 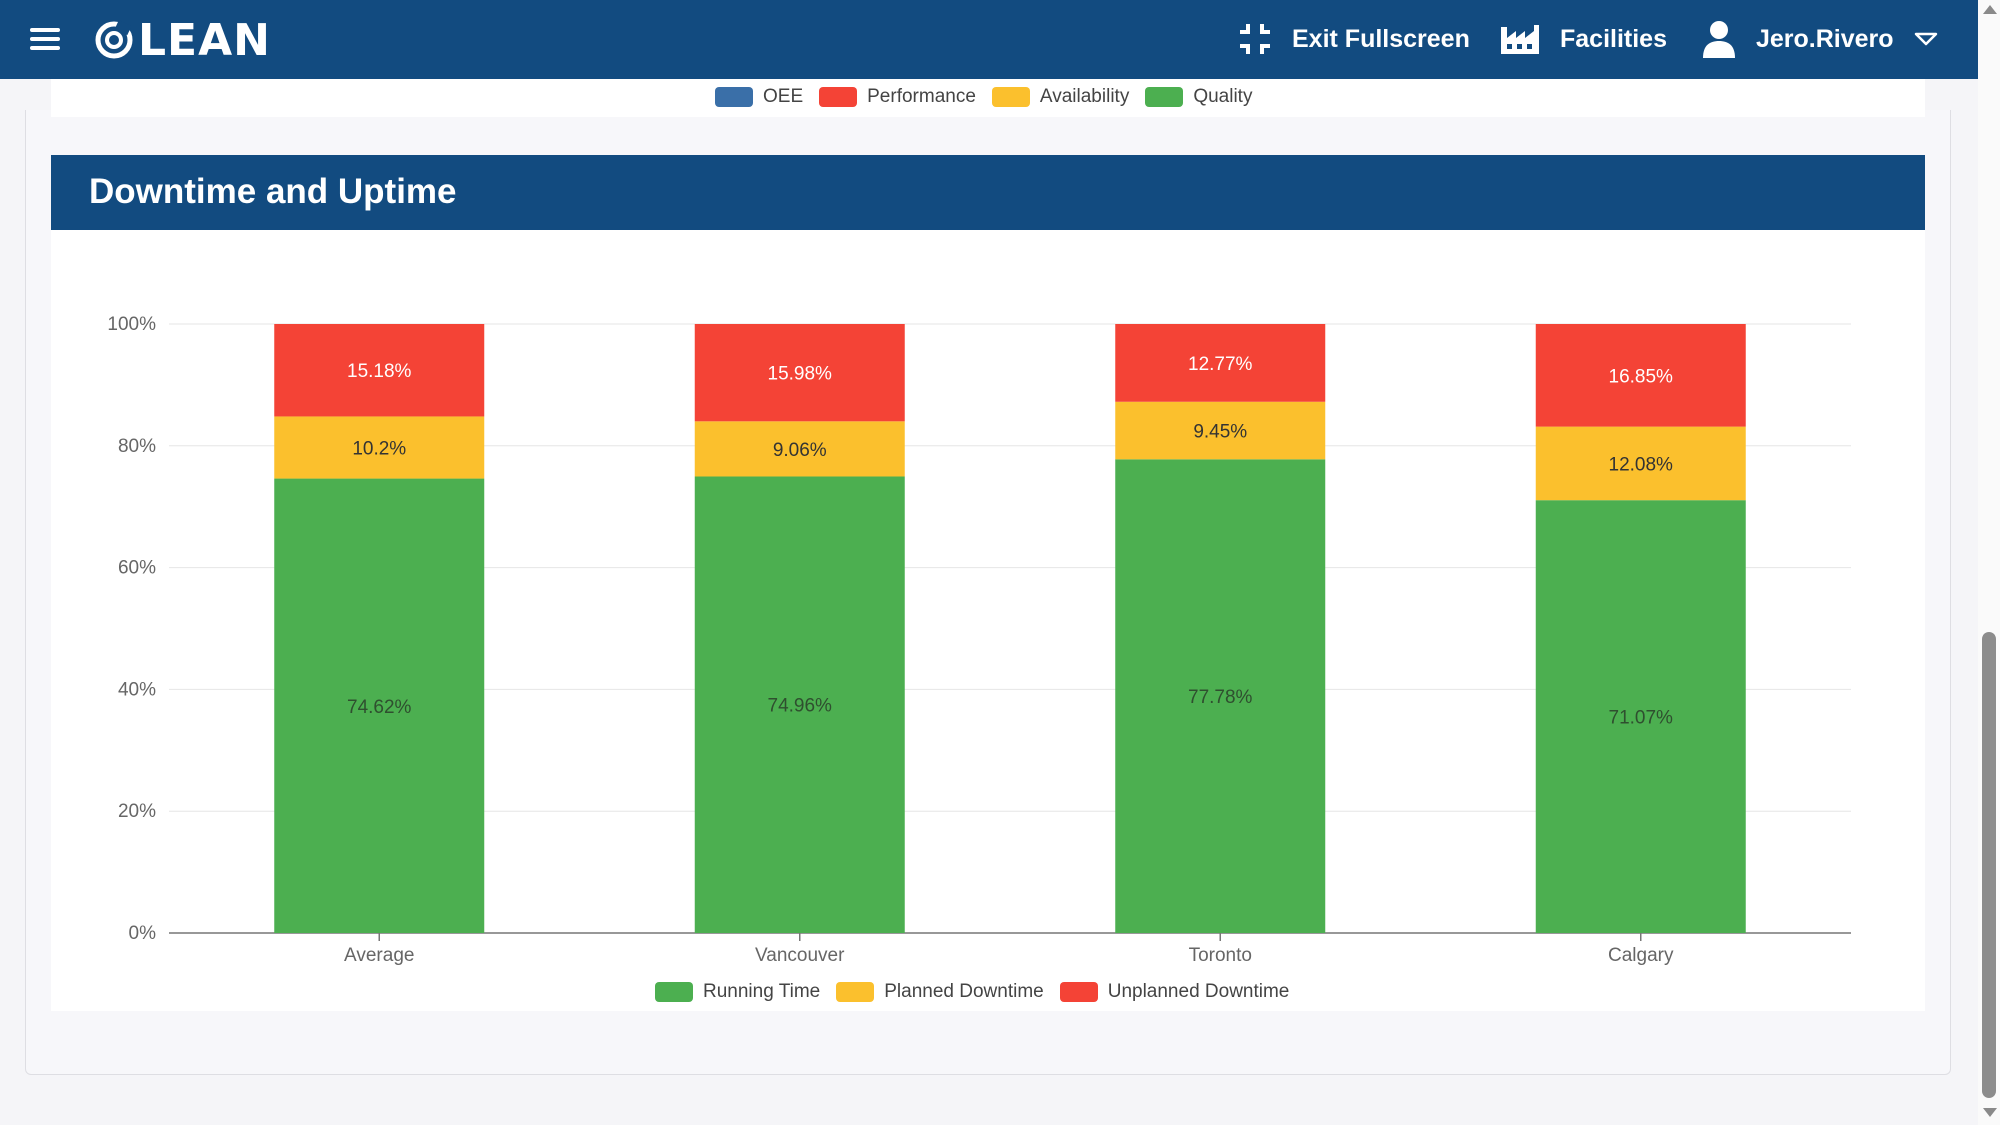 I want to click on bar-data-label: 10.2%, so click(x=379, y=449).